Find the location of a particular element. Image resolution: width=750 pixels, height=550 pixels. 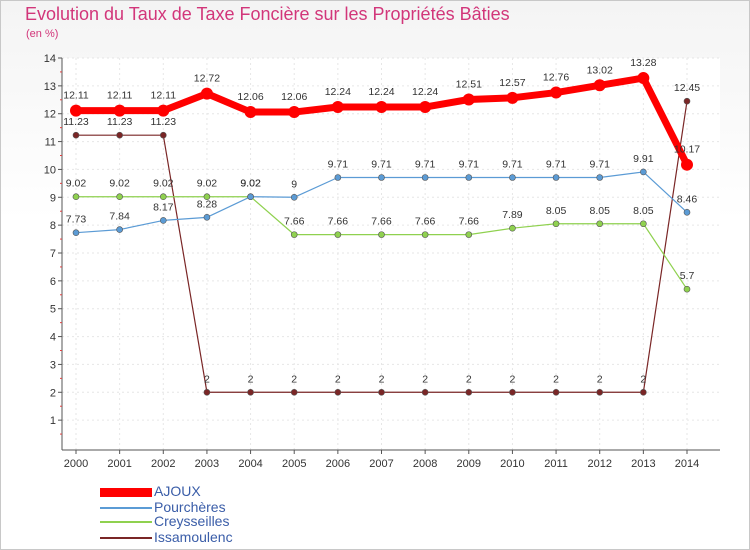

data-label: 12.11 is located at coordinates (164, 96).